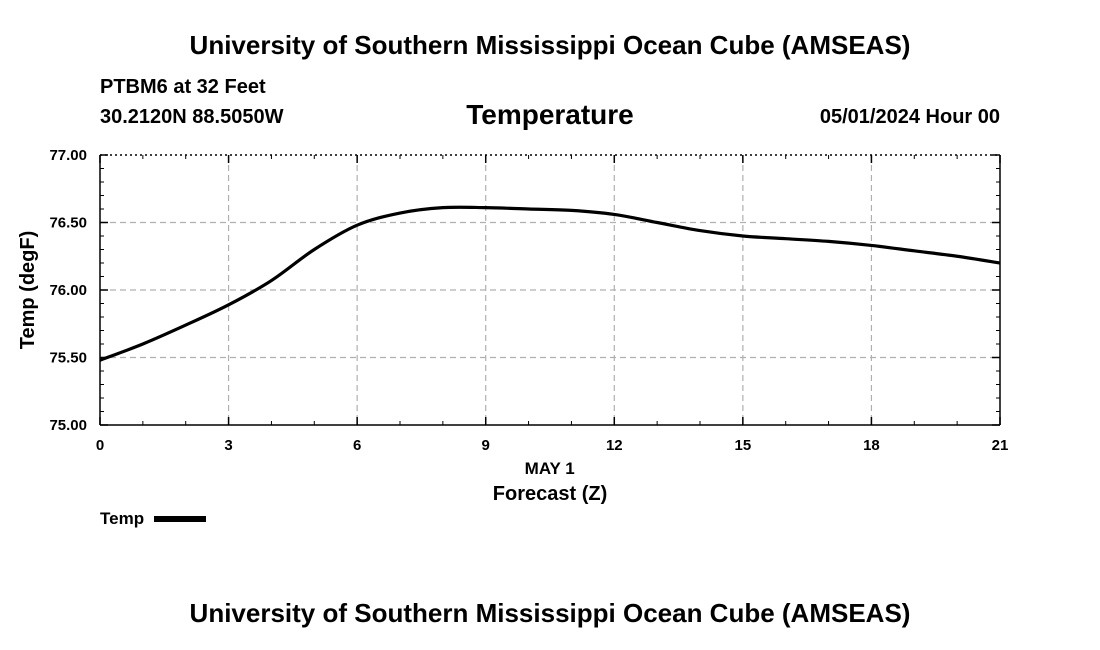 This screenshot has width=1100, height=650. I want to click on x-axis-date-label: MAY 1, so click(550, 468).